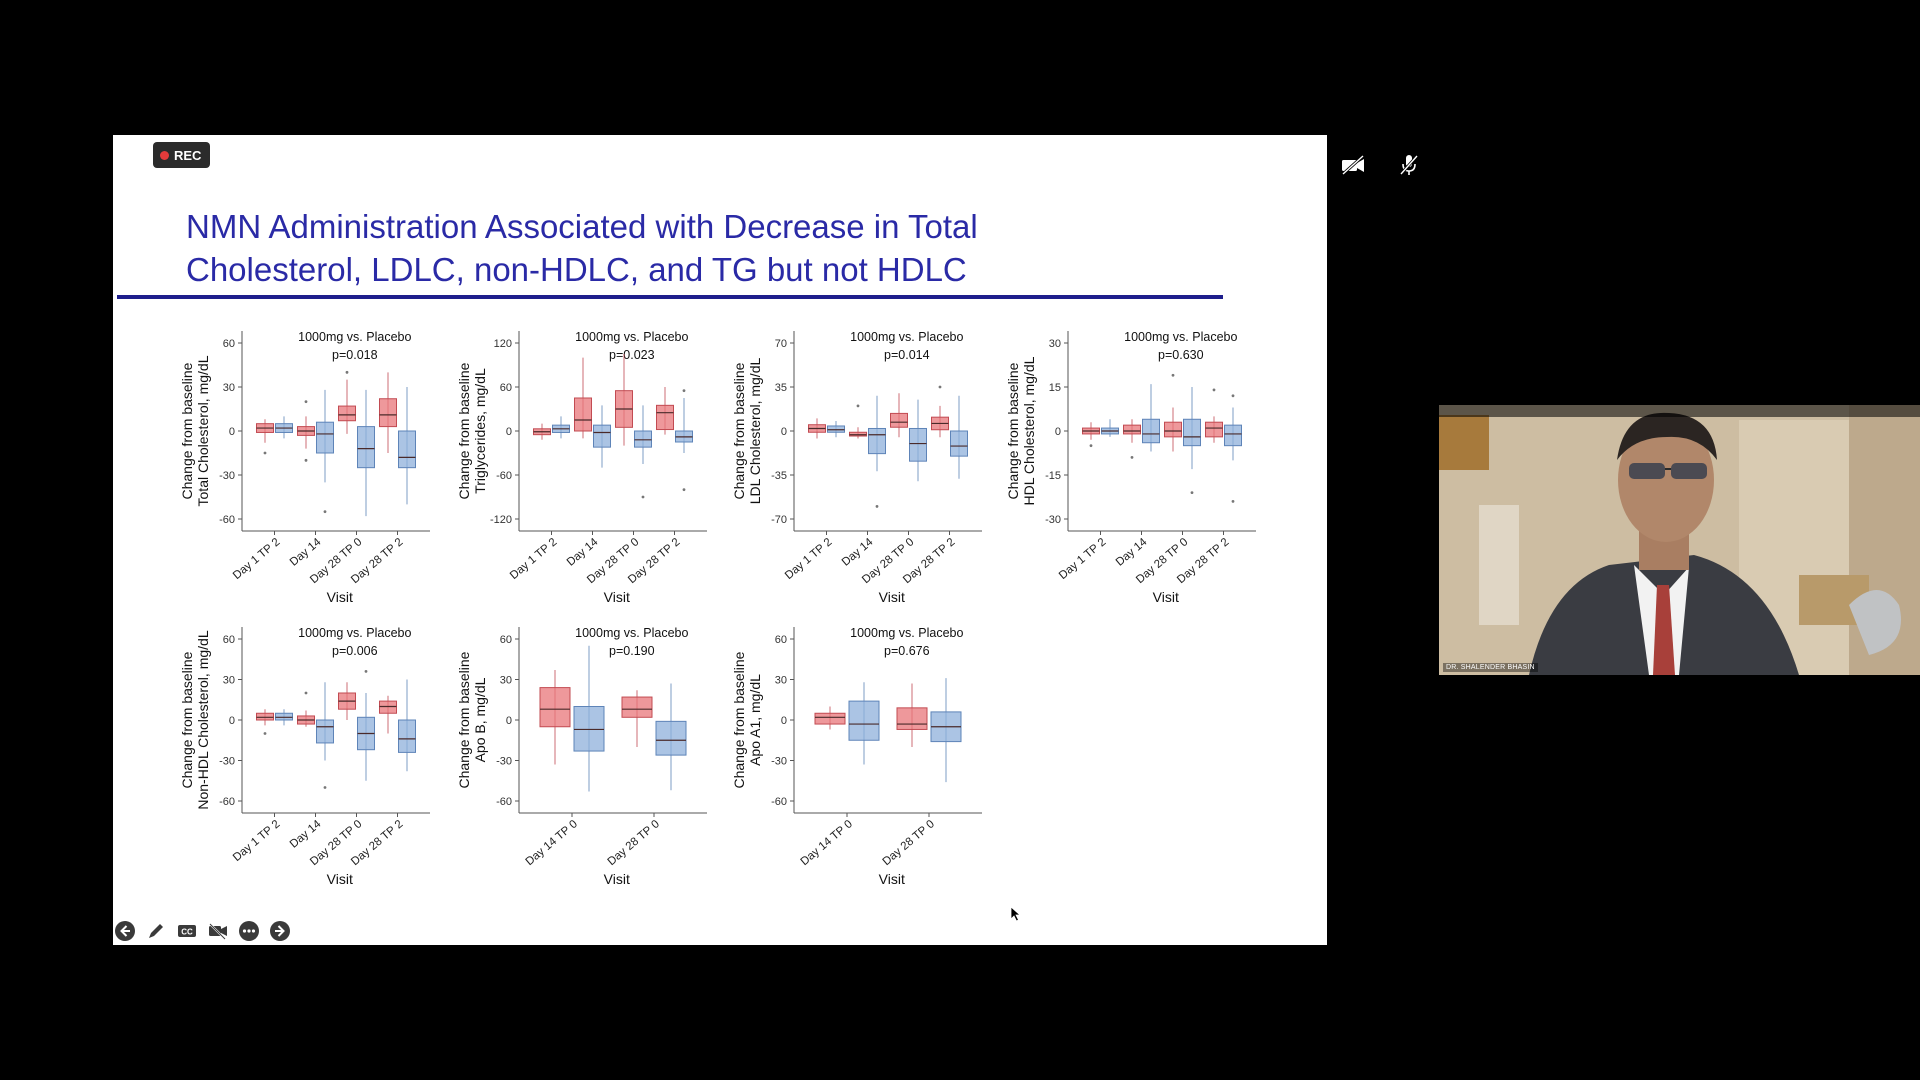 The height and width of the screenshot is (1080, 1920). What do you see at coordinates (218, 931) in the screenshot?
I see `video-camera-off-icon` at bounding box center [218, 931].